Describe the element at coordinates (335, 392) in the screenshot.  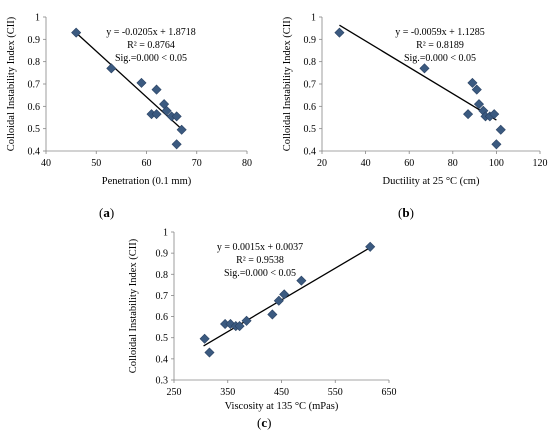
I see `x-tick-label: 550` at that location.